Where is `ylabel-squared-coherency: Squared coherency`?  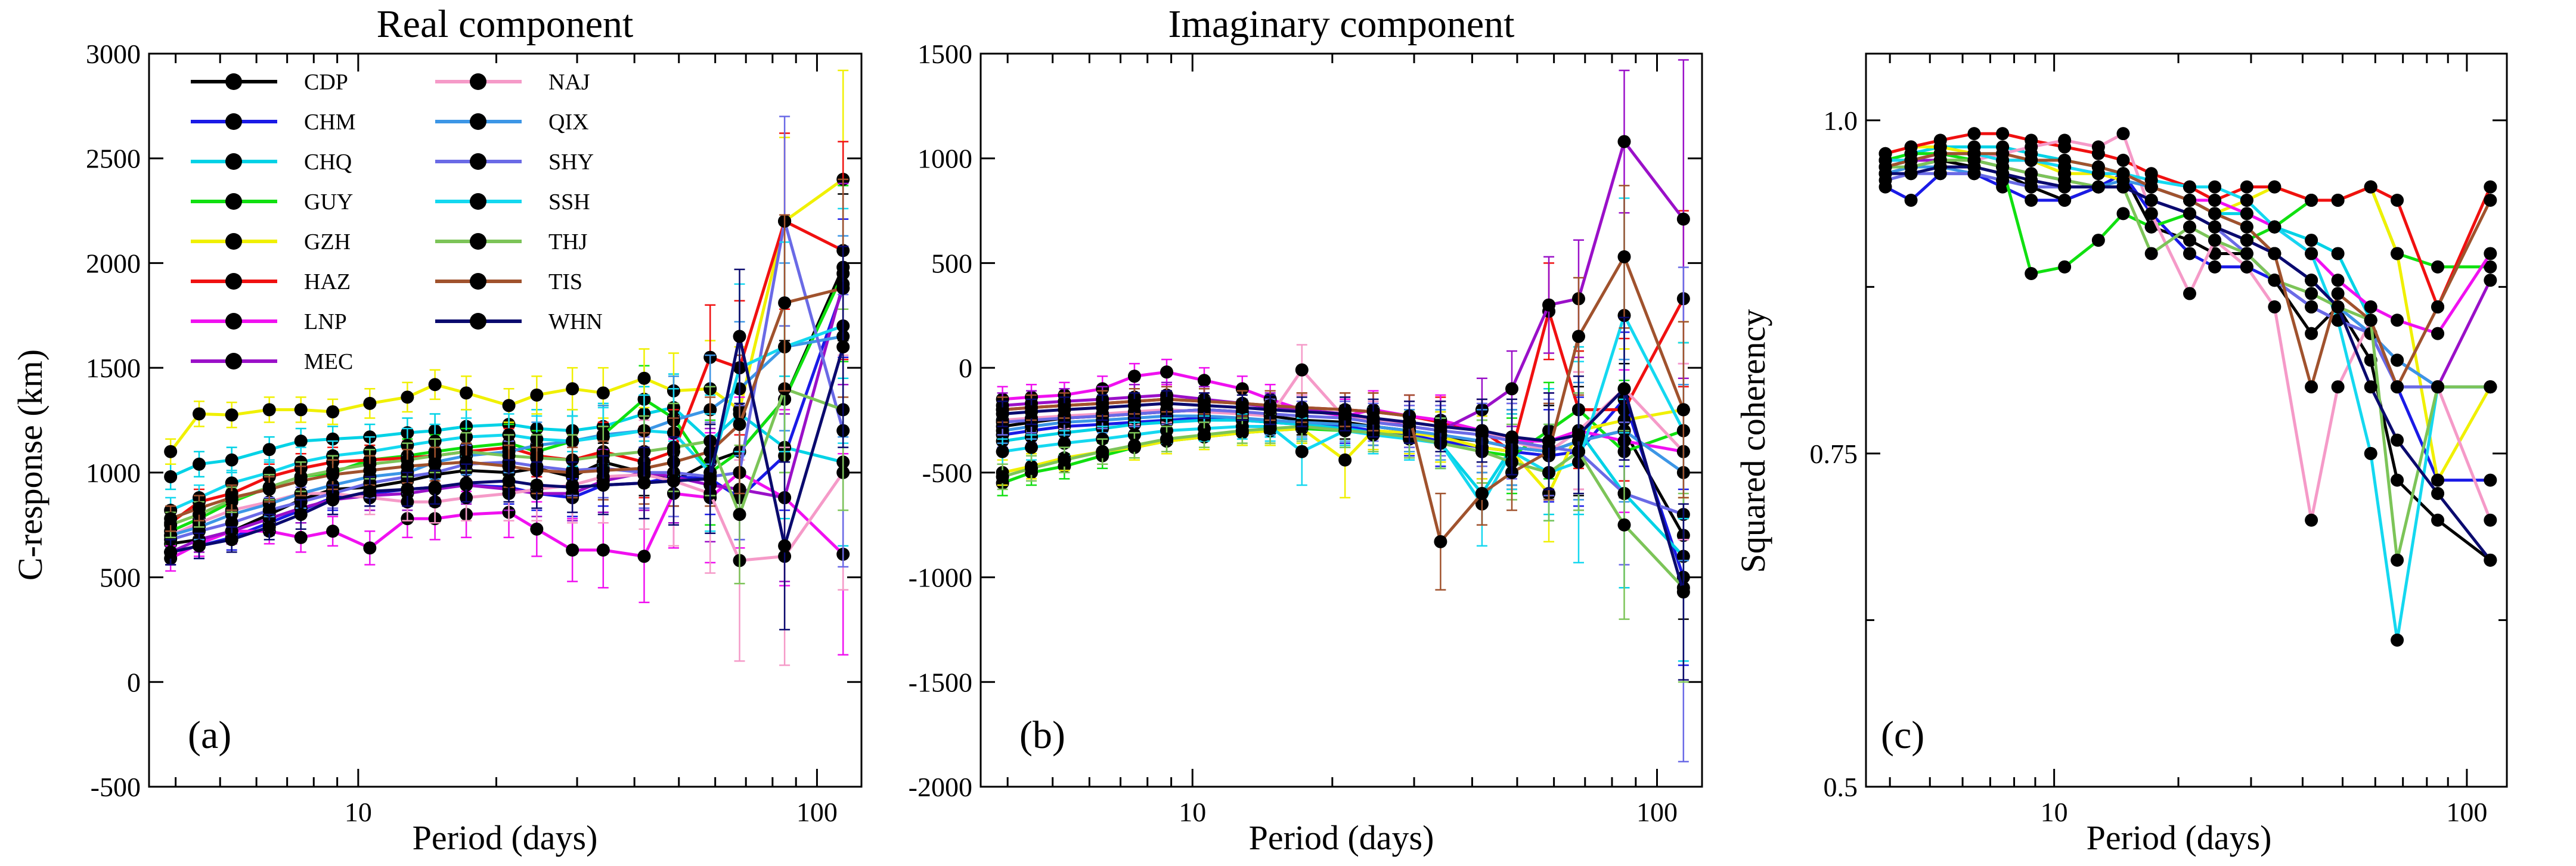
ylabel-squared-coherency: Squared coherency is located at coordinates (1753, 441).